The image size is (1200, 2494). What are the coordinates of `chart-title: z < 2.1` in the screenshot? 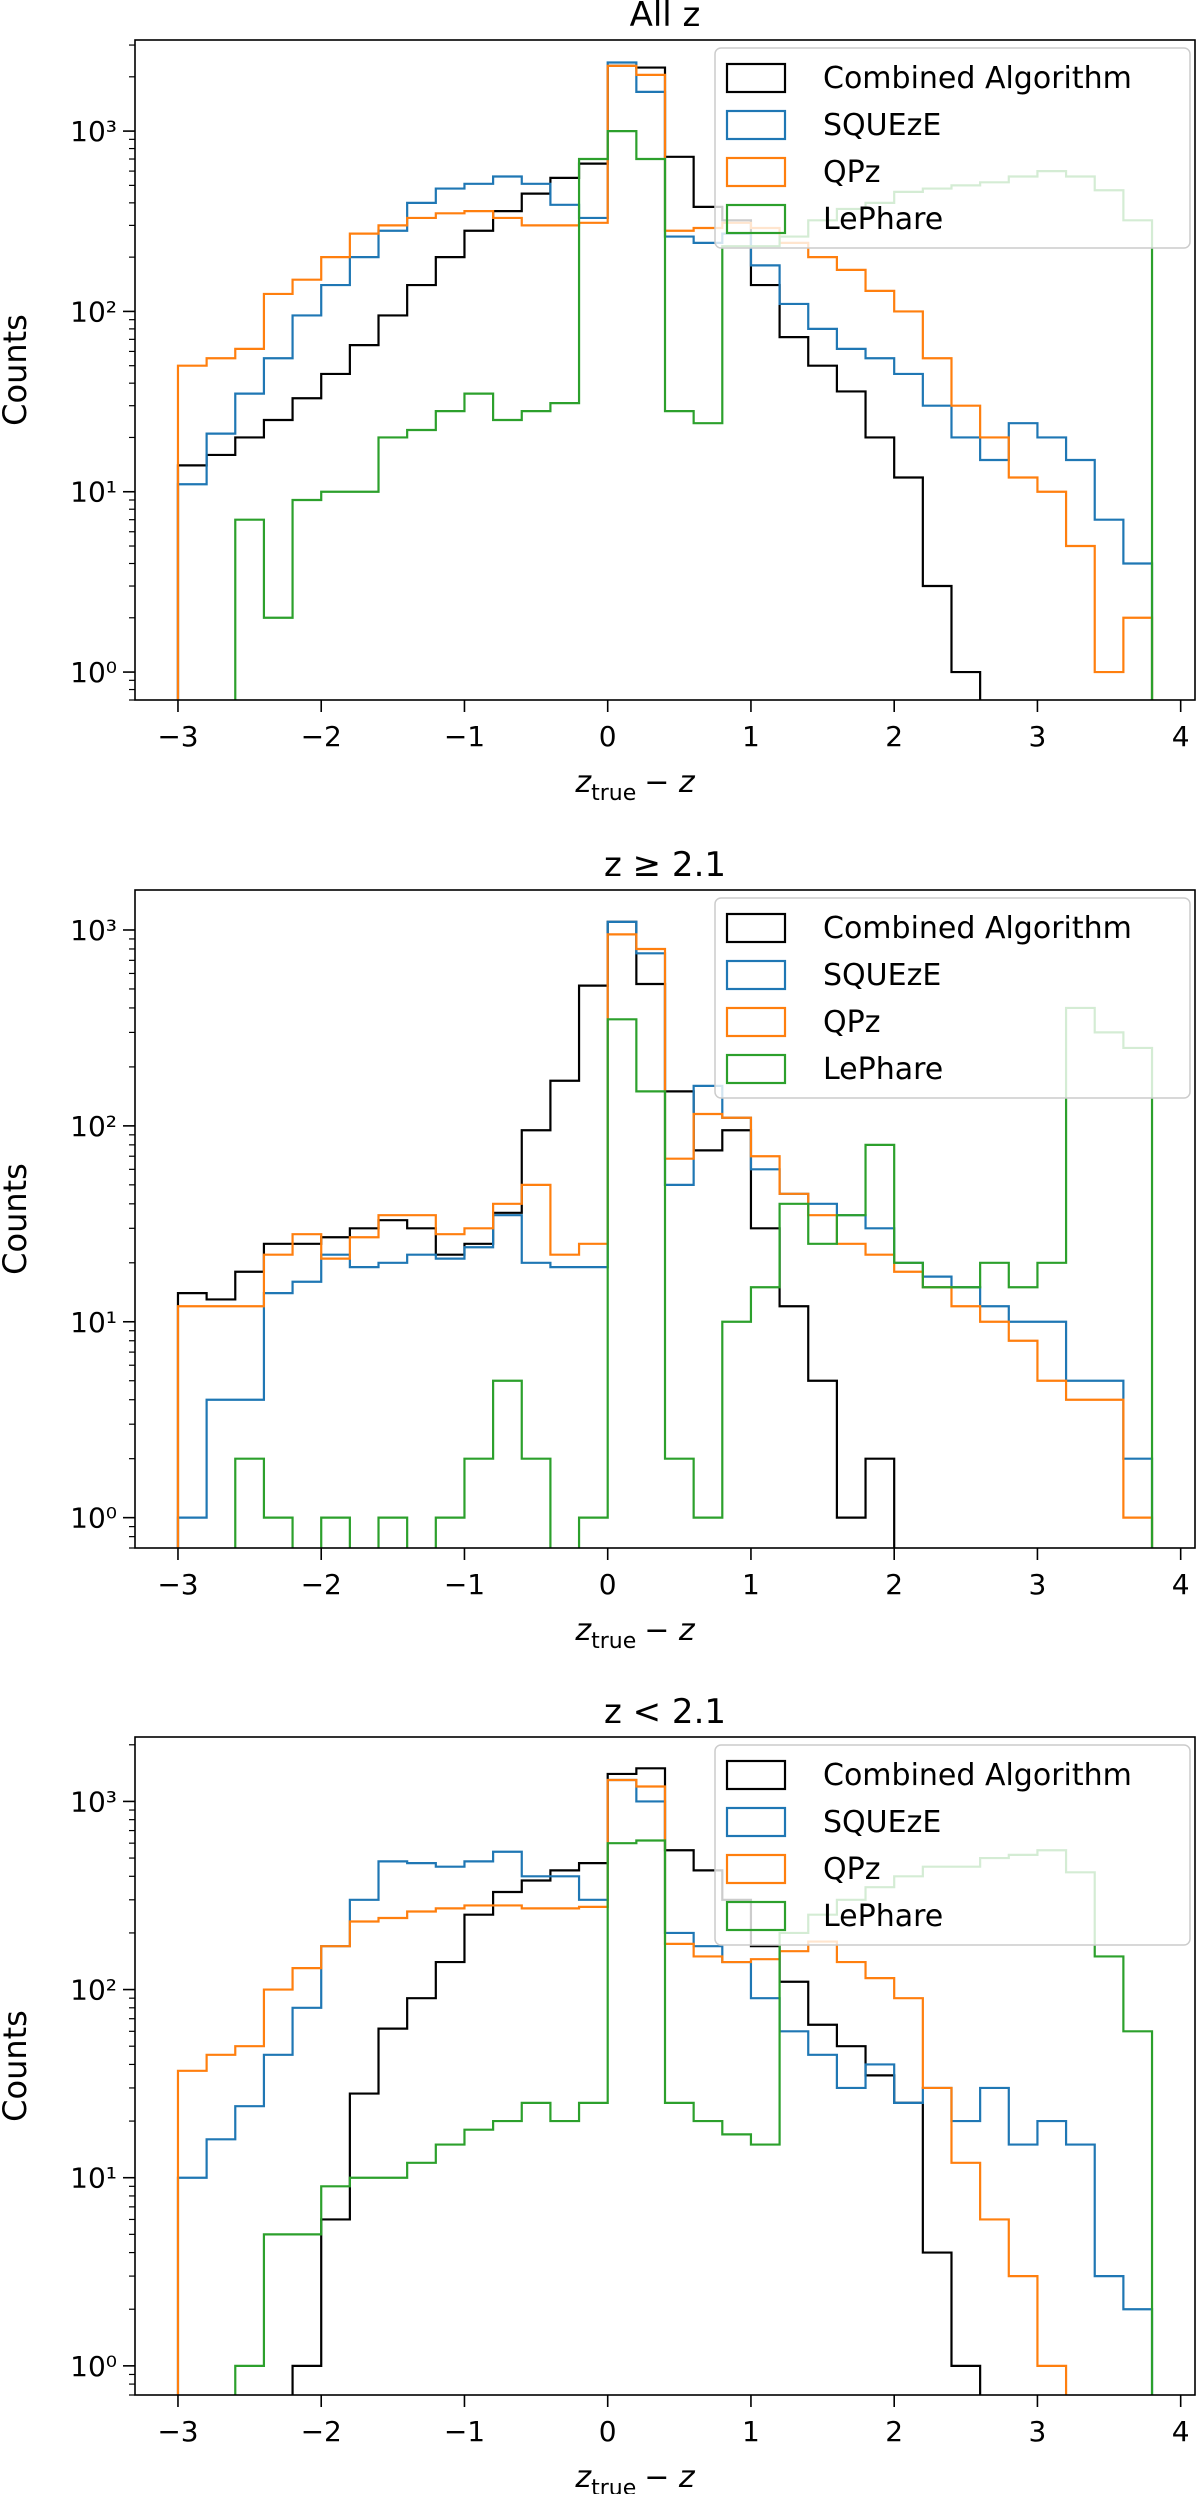 It's located at (665, 1712).